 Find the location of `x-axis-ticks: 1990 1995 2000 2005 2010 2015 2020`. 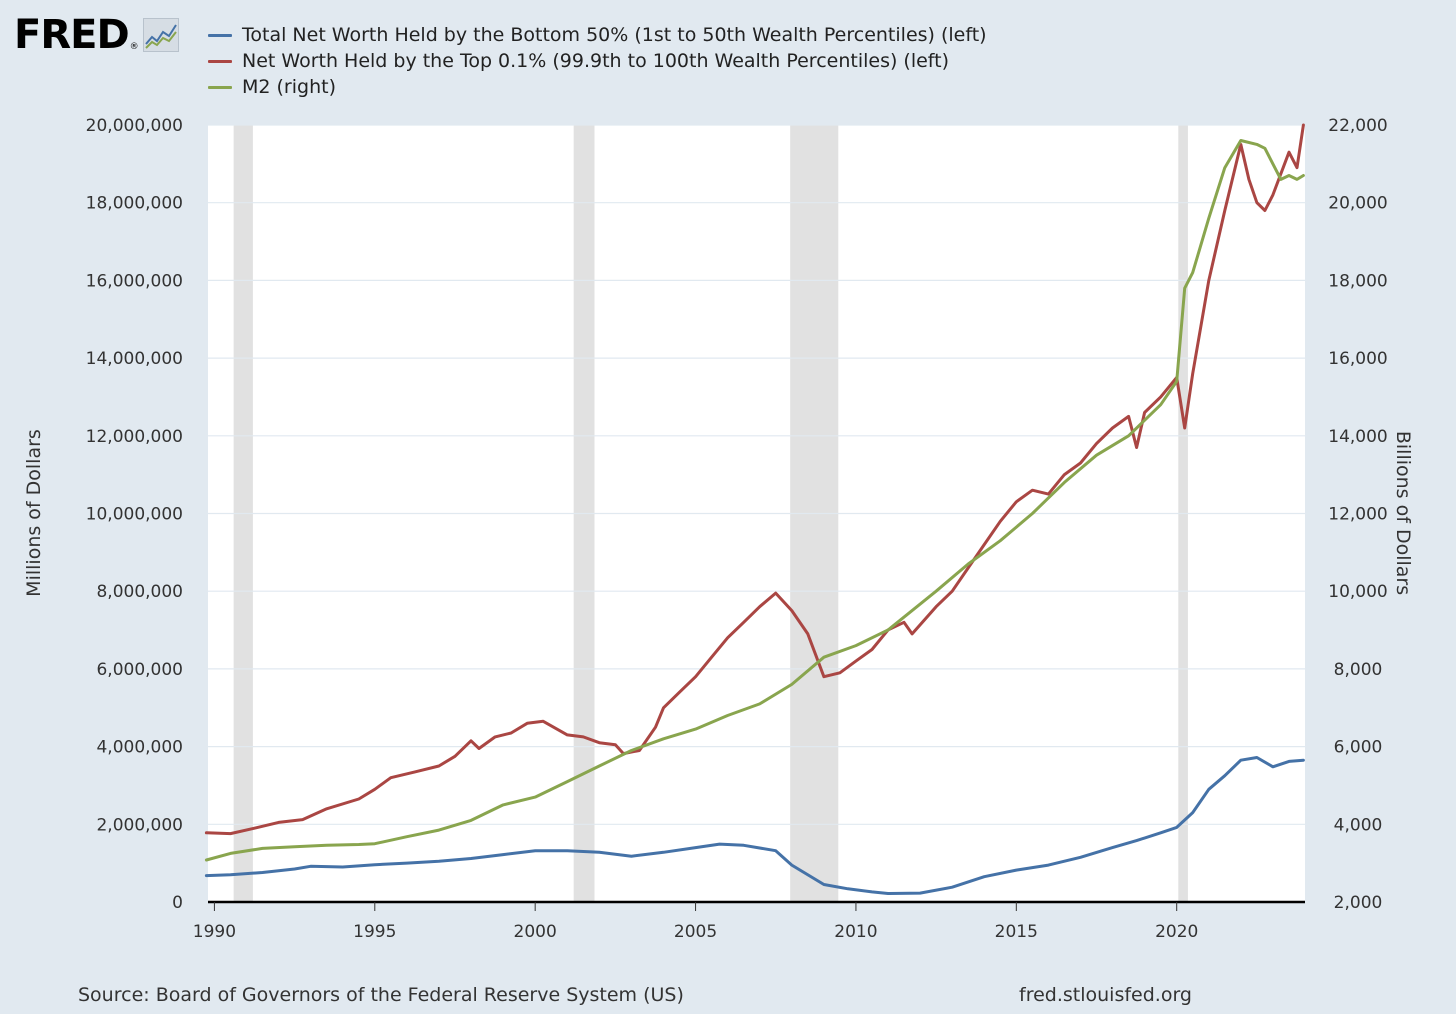

x-axis-ticks: 1990 1995 2000 2005 2010 2015 2020 is located at coordinates (695, 922).